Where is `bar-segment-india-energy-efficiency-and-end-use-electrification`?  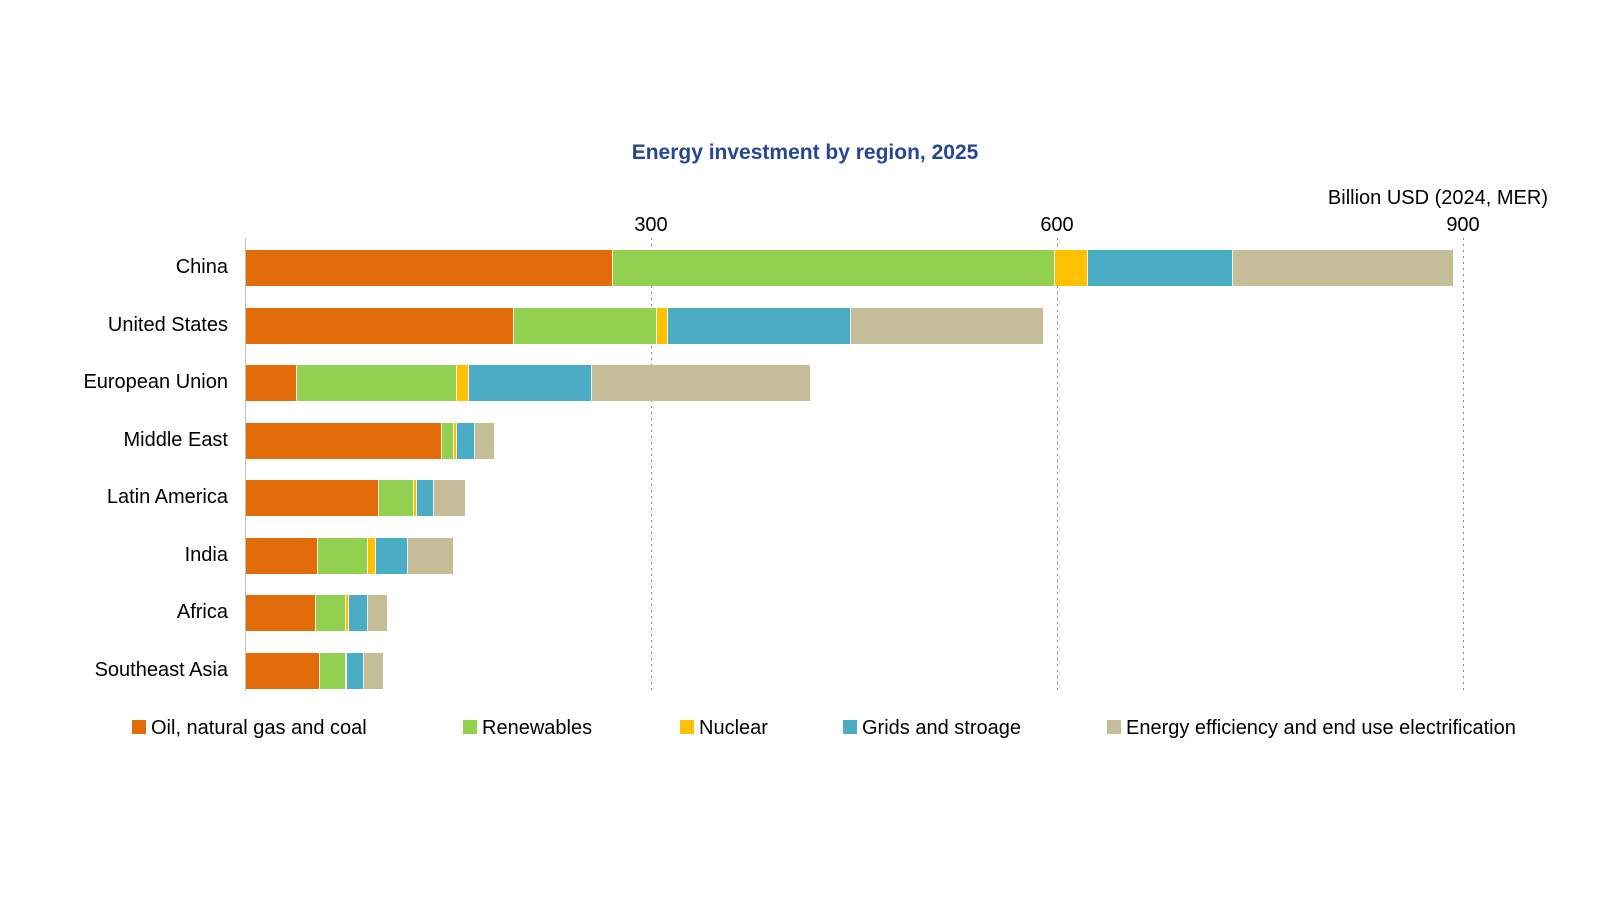 bar-segment-india-energy-efficiency-and-end-use-electrification is located at coordinates (431, 556).